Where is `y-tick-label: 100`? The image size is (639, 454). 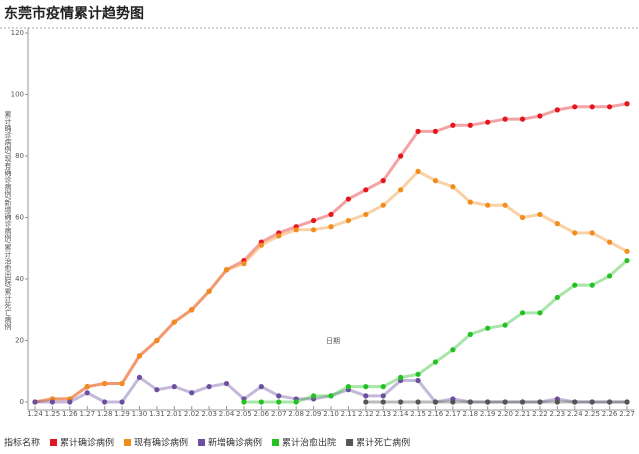
y-tick-label: 100 is located at coordinates (17, 95).